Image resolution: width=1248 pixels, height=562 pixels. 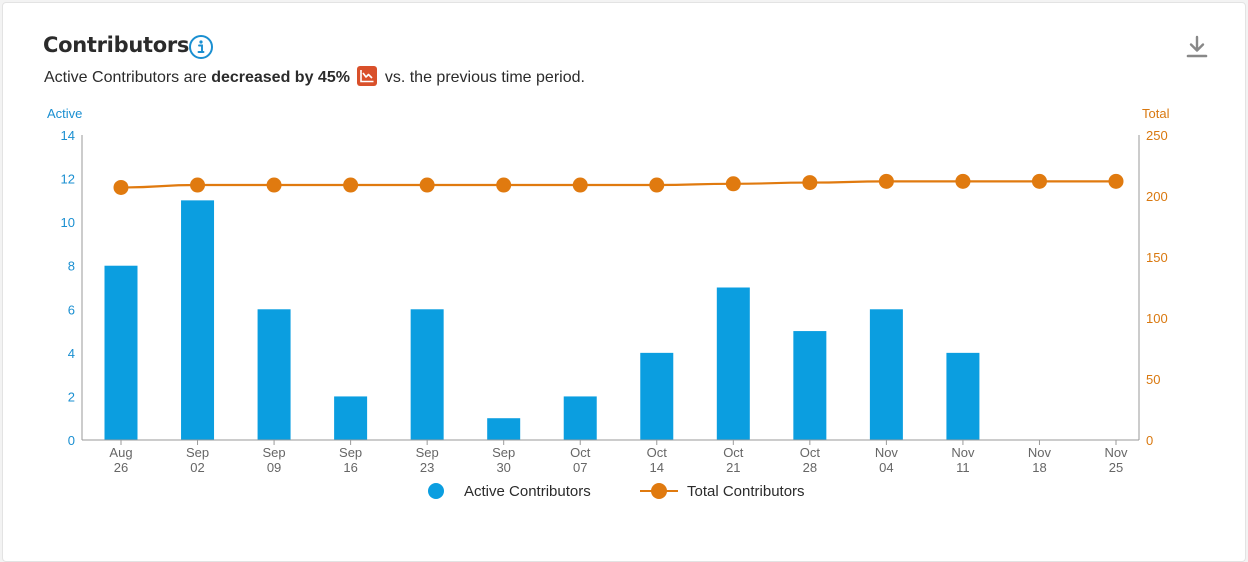 I want to click on legend-total-marker, so click(x=659, y=491).